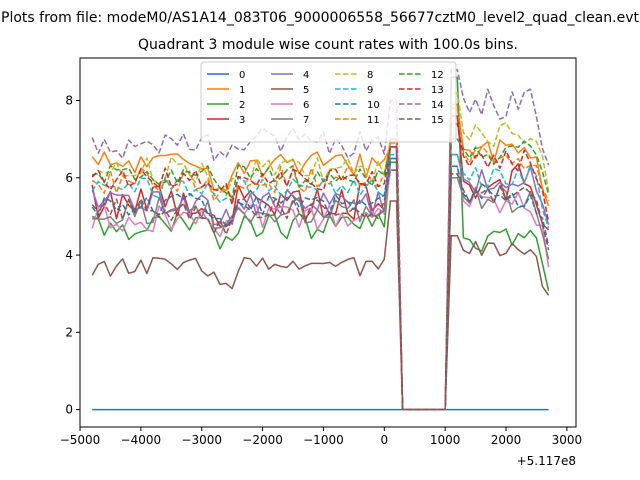  Describe the element at coordinates (437, 75) in the screenshot. I see `legend-label-12: 12` at that location.